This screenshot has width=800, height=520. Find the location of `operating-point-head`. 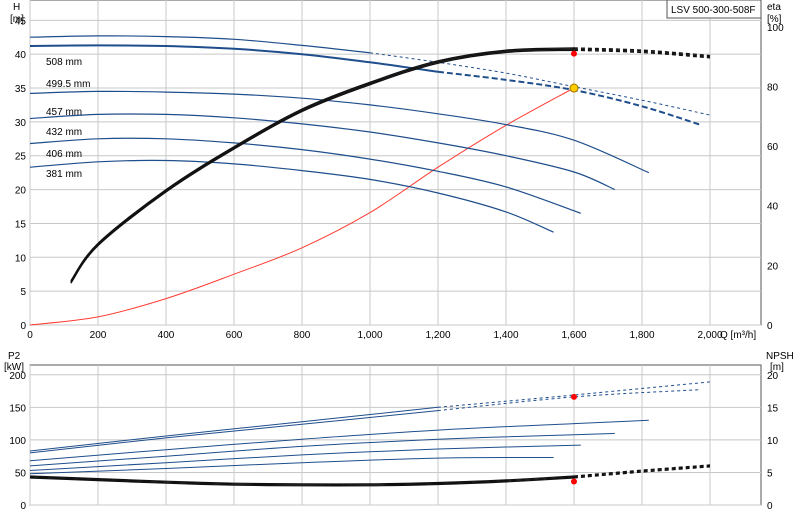

operating-point-head is located at coordinates (574, 88).